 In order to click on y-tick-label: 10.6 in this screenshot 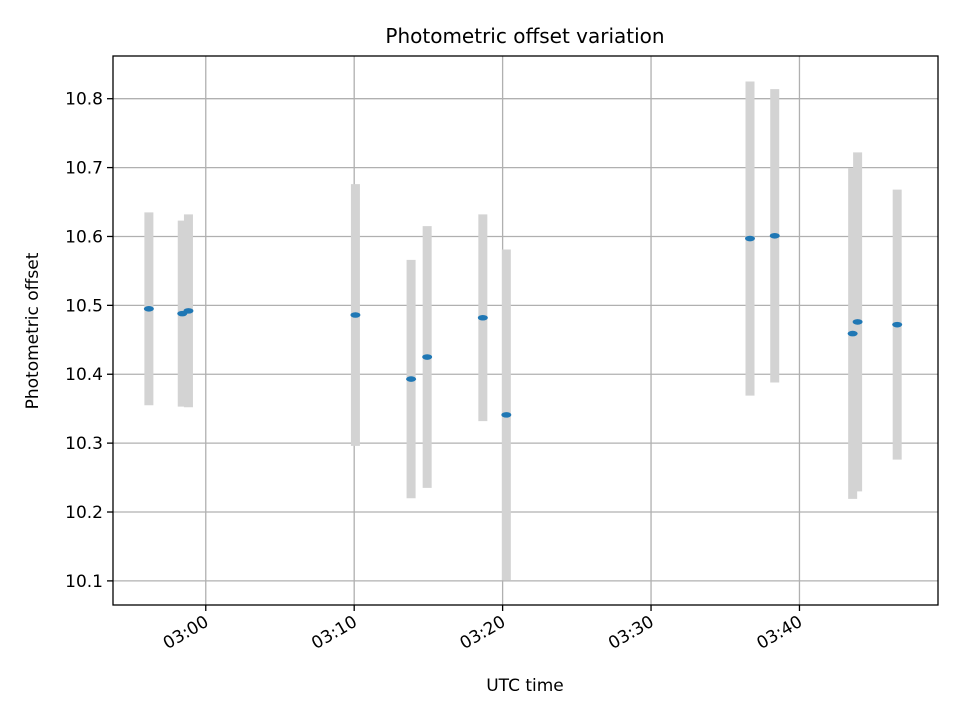, I will do `click(84, 237)`.